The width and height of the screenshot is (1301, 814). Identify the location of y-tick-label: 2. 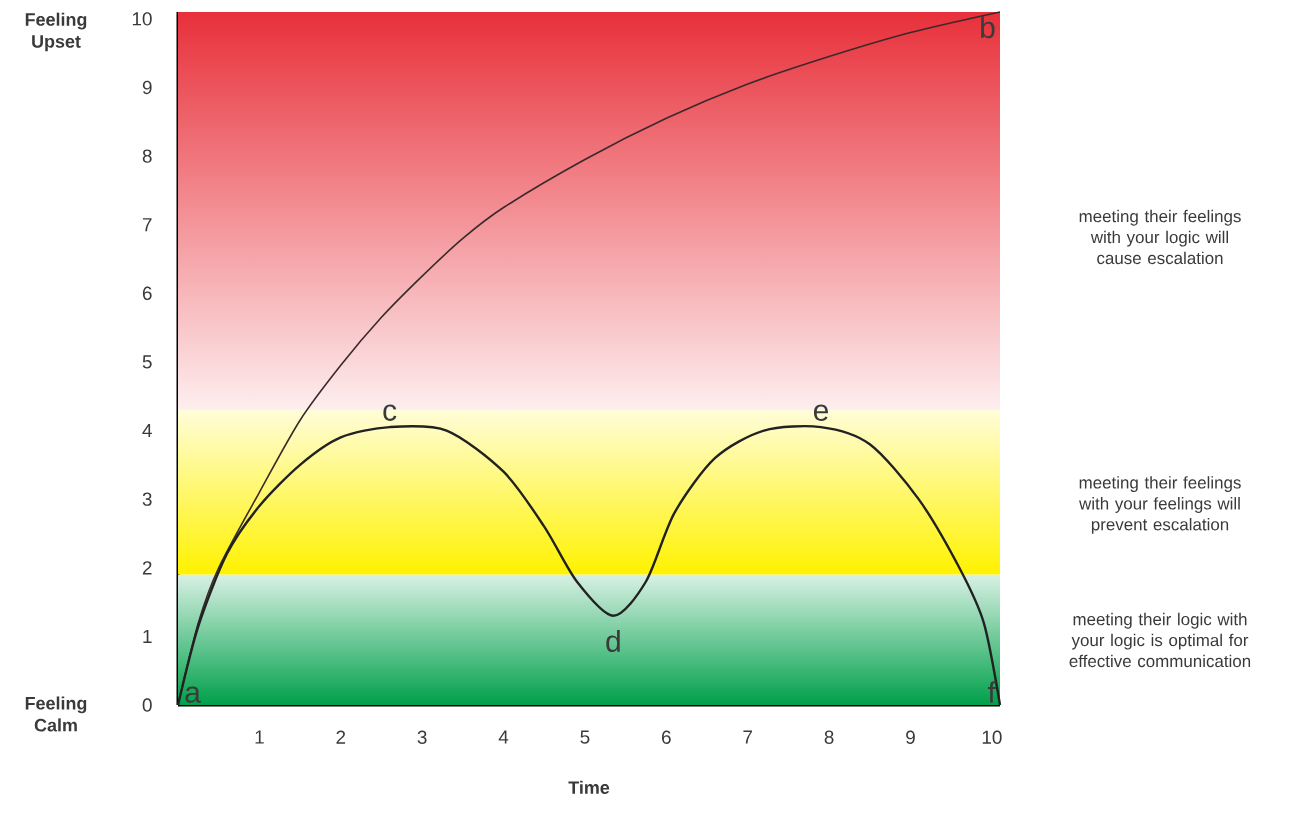
(147, 568).